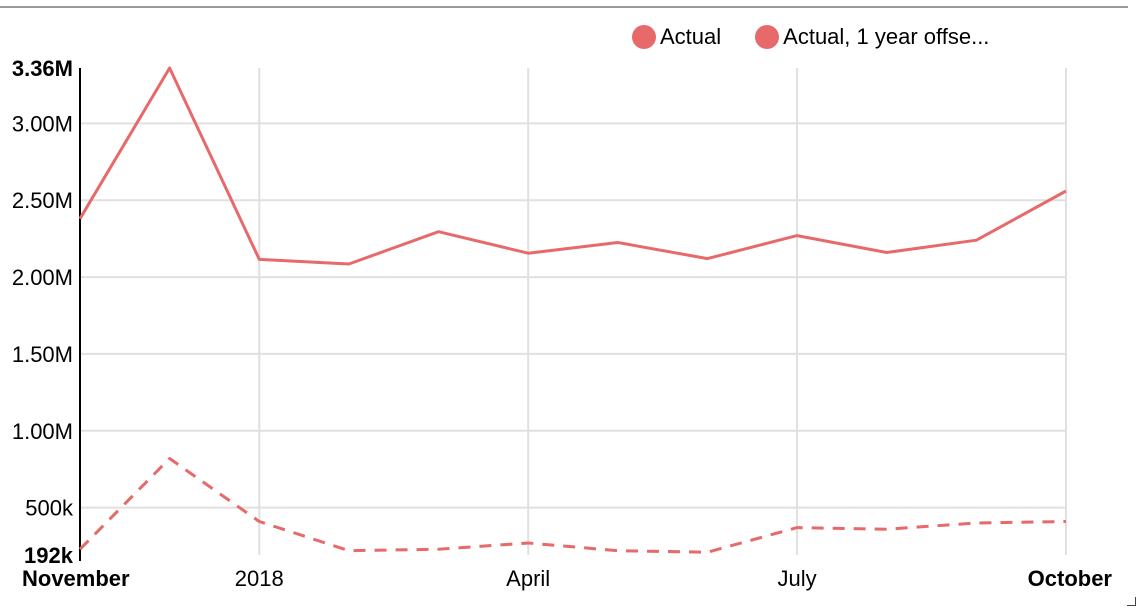  What do you see at coordinates (42, 68) in the screenshot?
I see `y-tick-label: 3.36M` at bounding box center [42, 68].